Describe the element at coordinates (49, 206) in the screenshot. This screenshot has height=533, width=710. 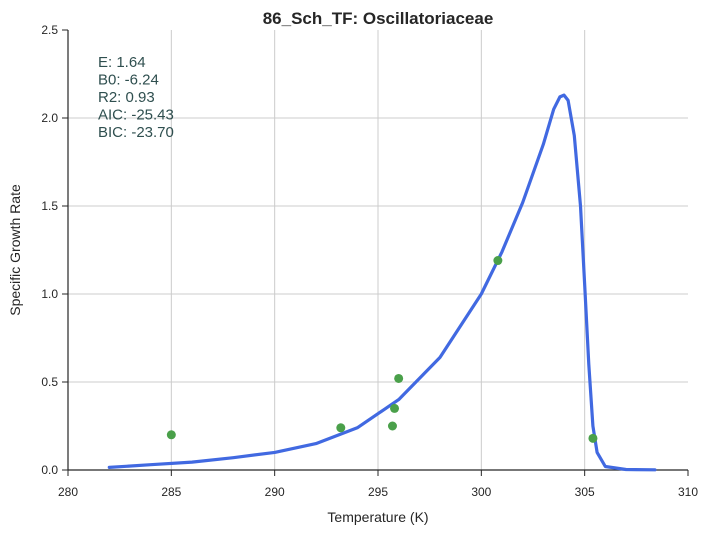
I see `y-tick-label: 1.5` at that location.